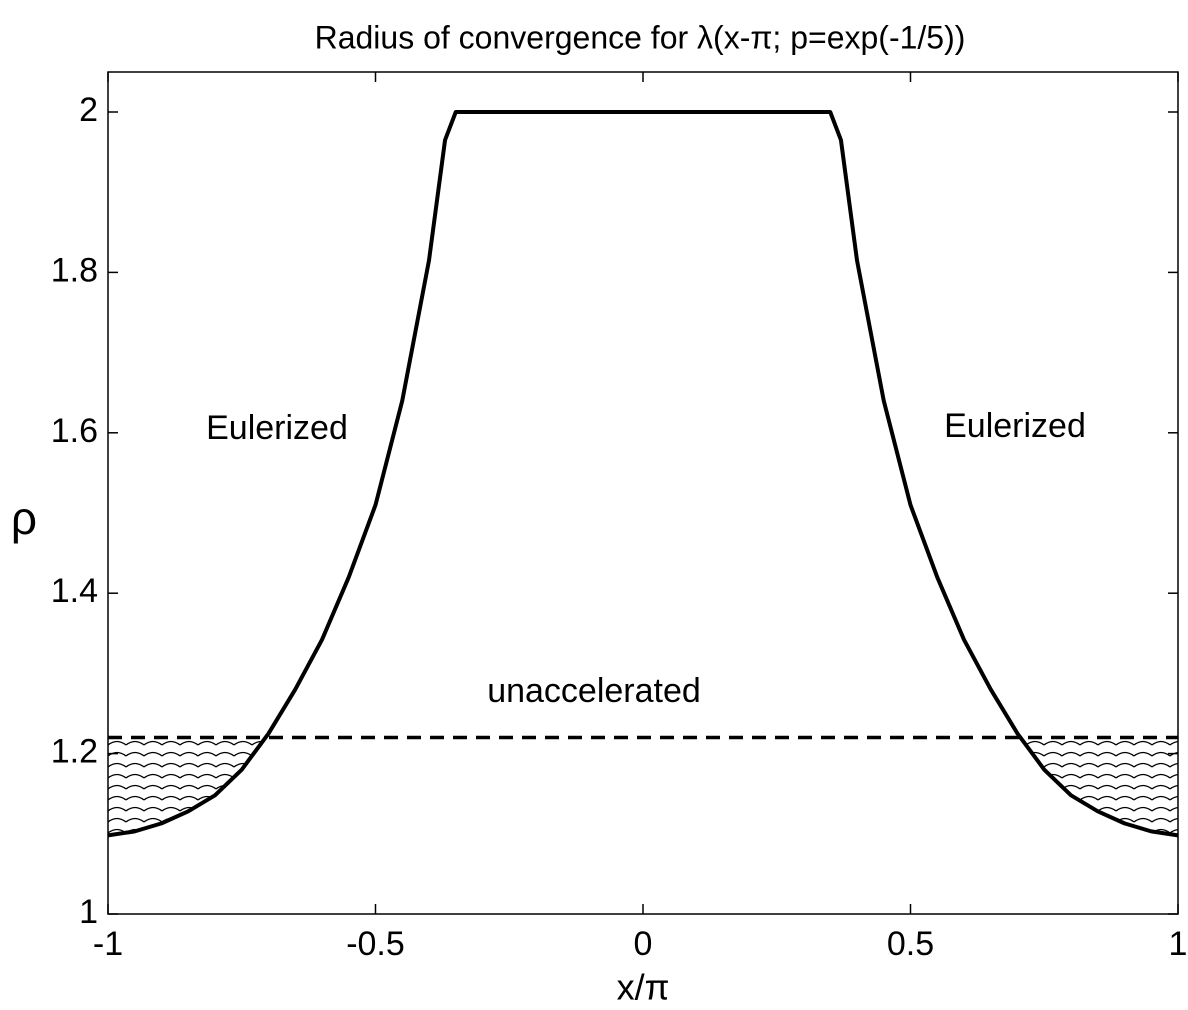 Image resolution: width=1188 pixels, height=1010 pixels. I want to click on x-tick-label: -1, so click(108, 944).